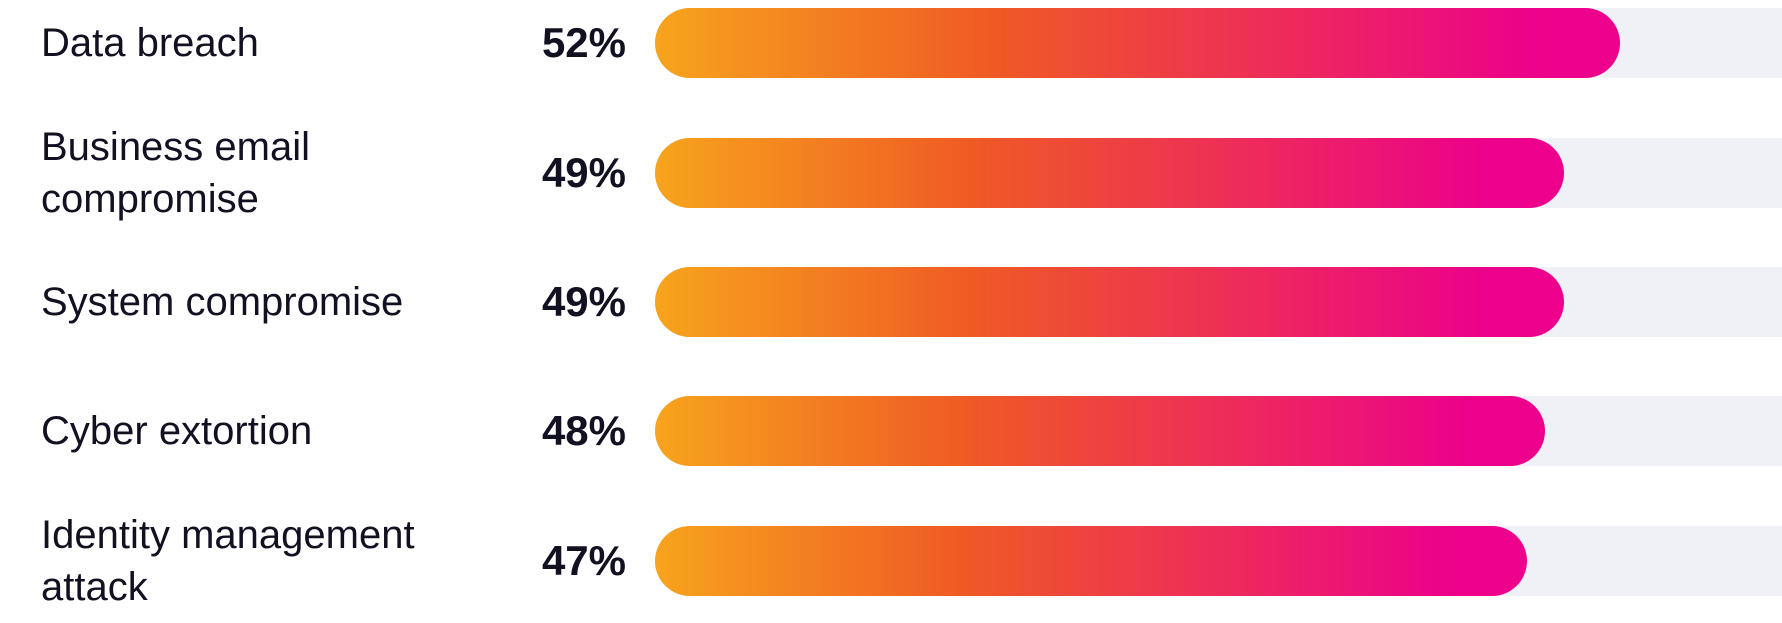 The width and height of the screenshot is (1782, 623). I want to click on bar-row: Data breach 52%, so click(891, 43).